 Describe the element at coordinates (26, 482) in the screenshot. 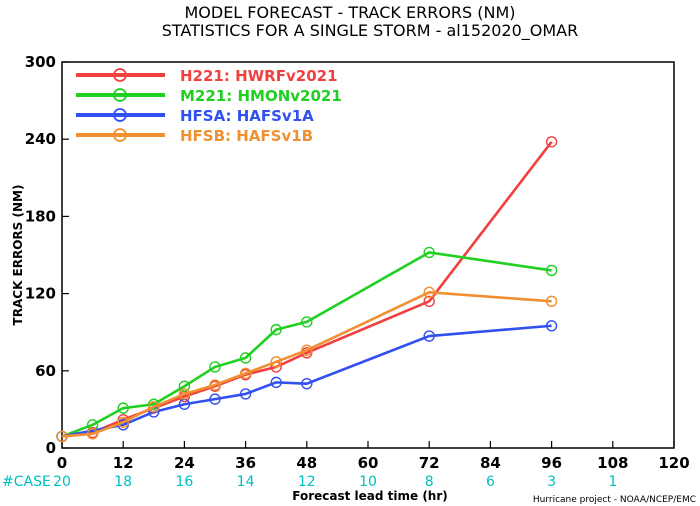

I see `case-label: #CASE` at that location.